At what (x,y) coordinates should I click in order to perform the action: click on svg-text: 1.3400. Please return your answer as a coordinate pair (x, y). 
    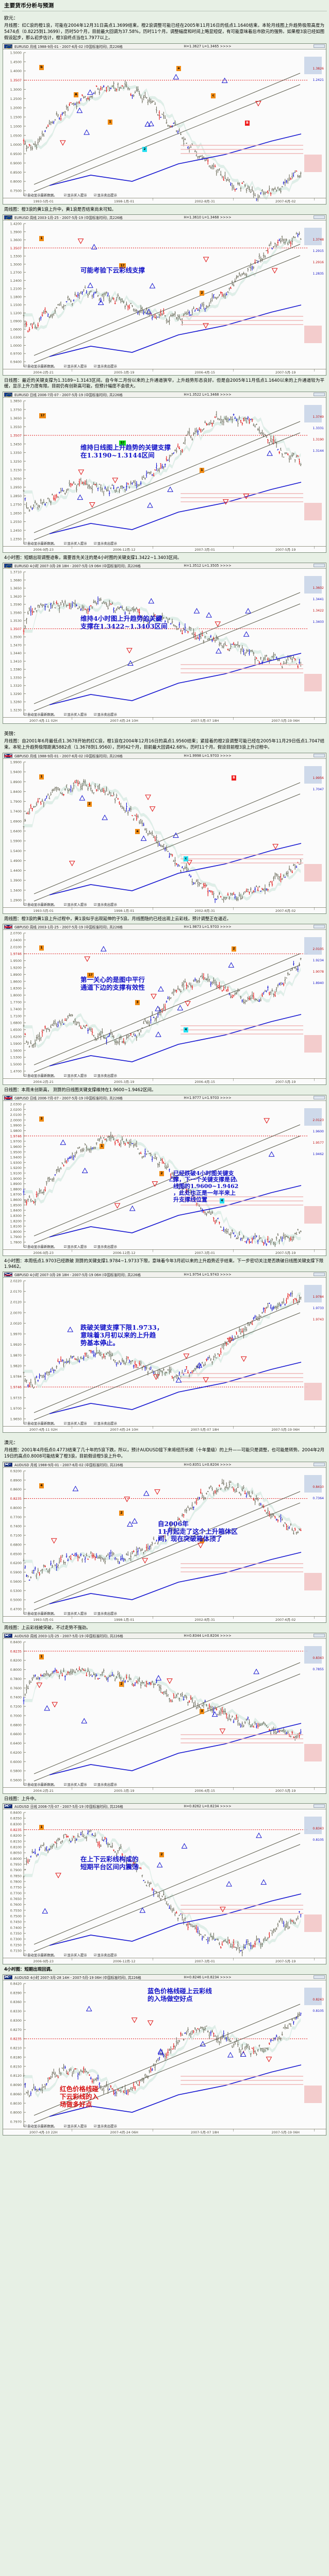
    Looking at the image, I should click on (16, 890).